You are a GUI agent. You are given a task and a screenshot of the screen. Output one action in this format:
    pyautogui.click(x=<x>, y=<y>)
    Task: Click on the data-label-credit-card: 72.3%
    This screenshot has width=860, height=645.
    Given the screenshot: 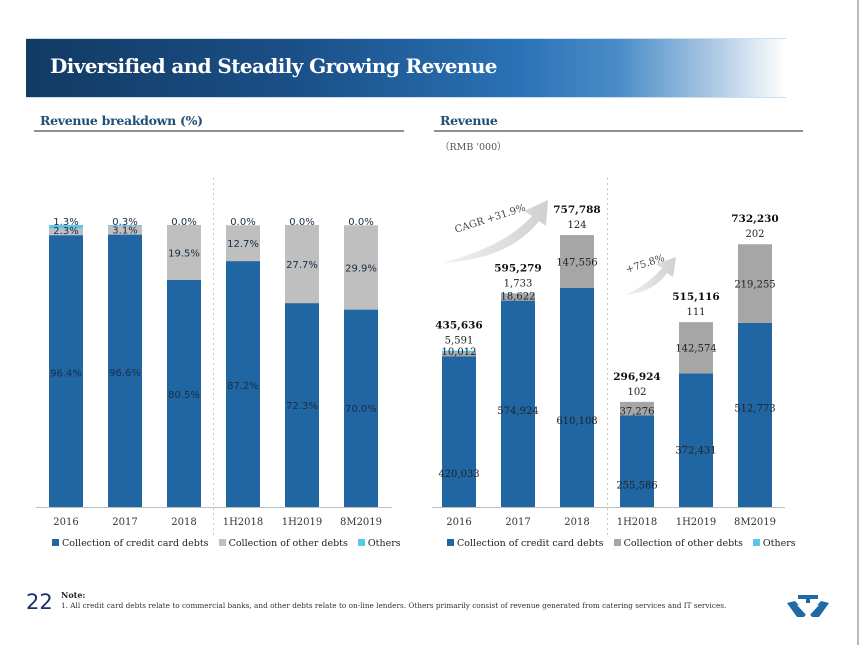 What is the action you would take?
    pyautogui.click(x=302, y=406)
    